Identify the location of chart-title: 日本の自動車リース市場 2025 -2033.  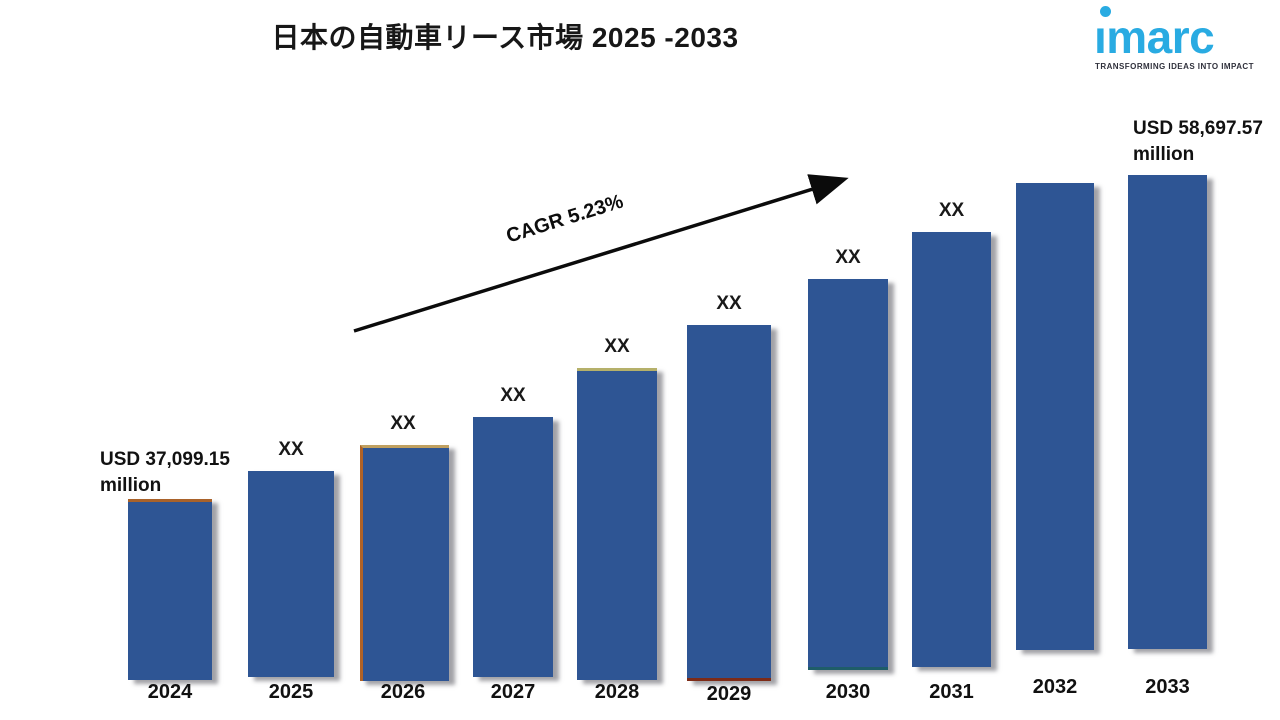
(505, 37).